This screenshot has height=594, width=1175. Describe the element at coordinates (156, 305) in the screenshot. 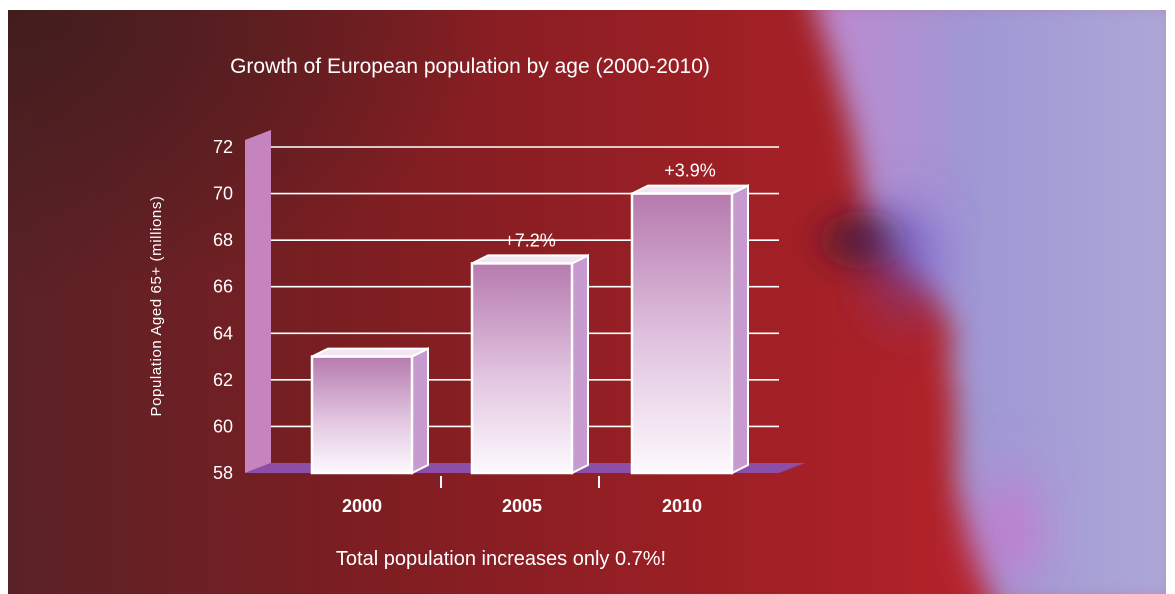

I see `y-axis-label: Population Aged 65+ (millions)` at that location.